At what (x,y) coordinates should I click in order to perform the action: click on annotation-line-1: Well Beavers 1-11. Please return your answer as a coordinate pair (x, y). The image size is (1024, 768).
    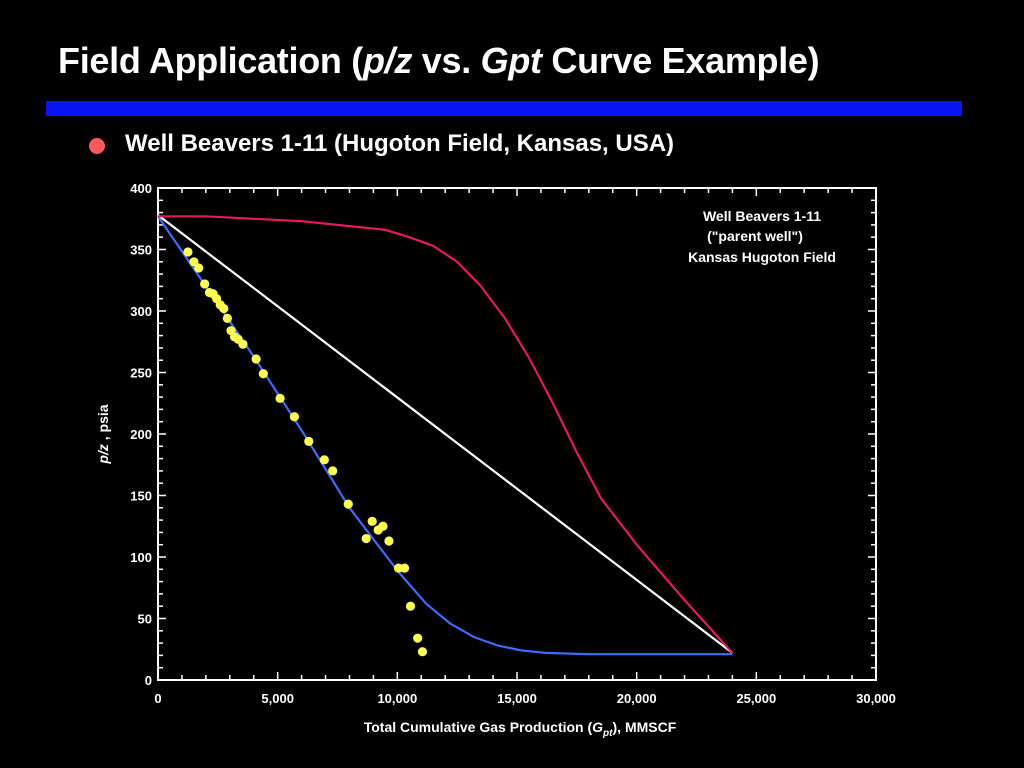
    Looking at the image, I should click on (762, 216).